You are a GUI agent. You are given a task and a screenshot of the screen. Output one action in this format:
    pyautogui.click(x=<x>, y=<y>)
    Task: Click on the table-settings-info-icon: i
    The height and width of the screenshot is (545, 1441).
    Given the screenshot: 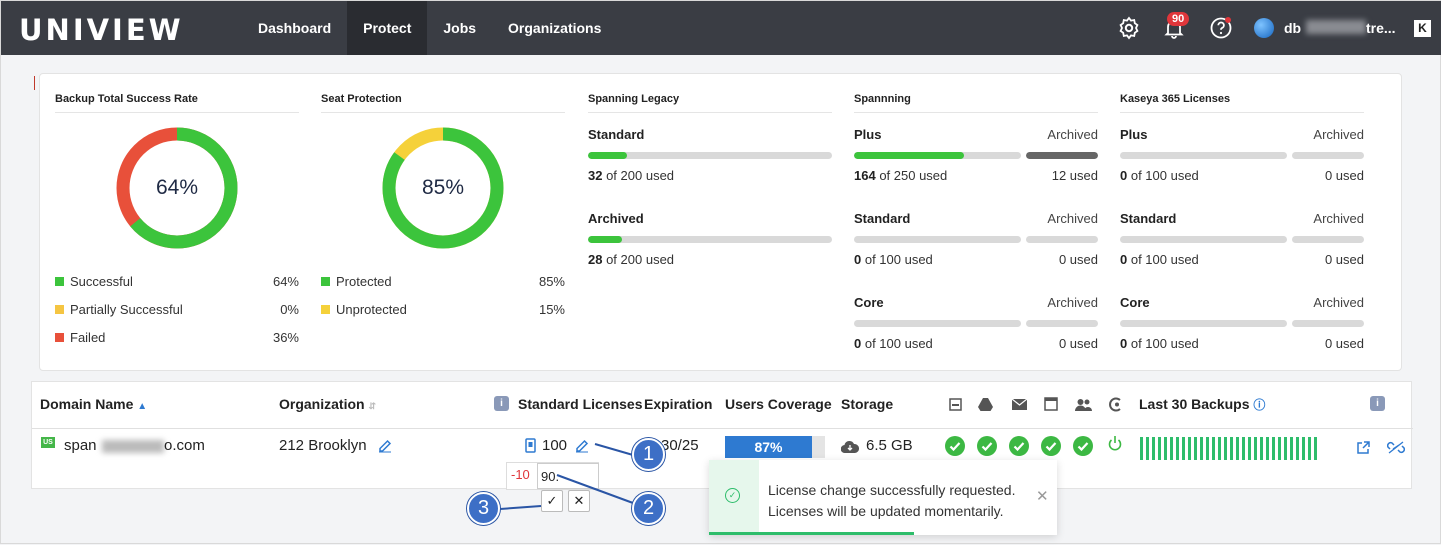 What is the action you would take?
    pyautogui.click(x=1377, y=403)
    